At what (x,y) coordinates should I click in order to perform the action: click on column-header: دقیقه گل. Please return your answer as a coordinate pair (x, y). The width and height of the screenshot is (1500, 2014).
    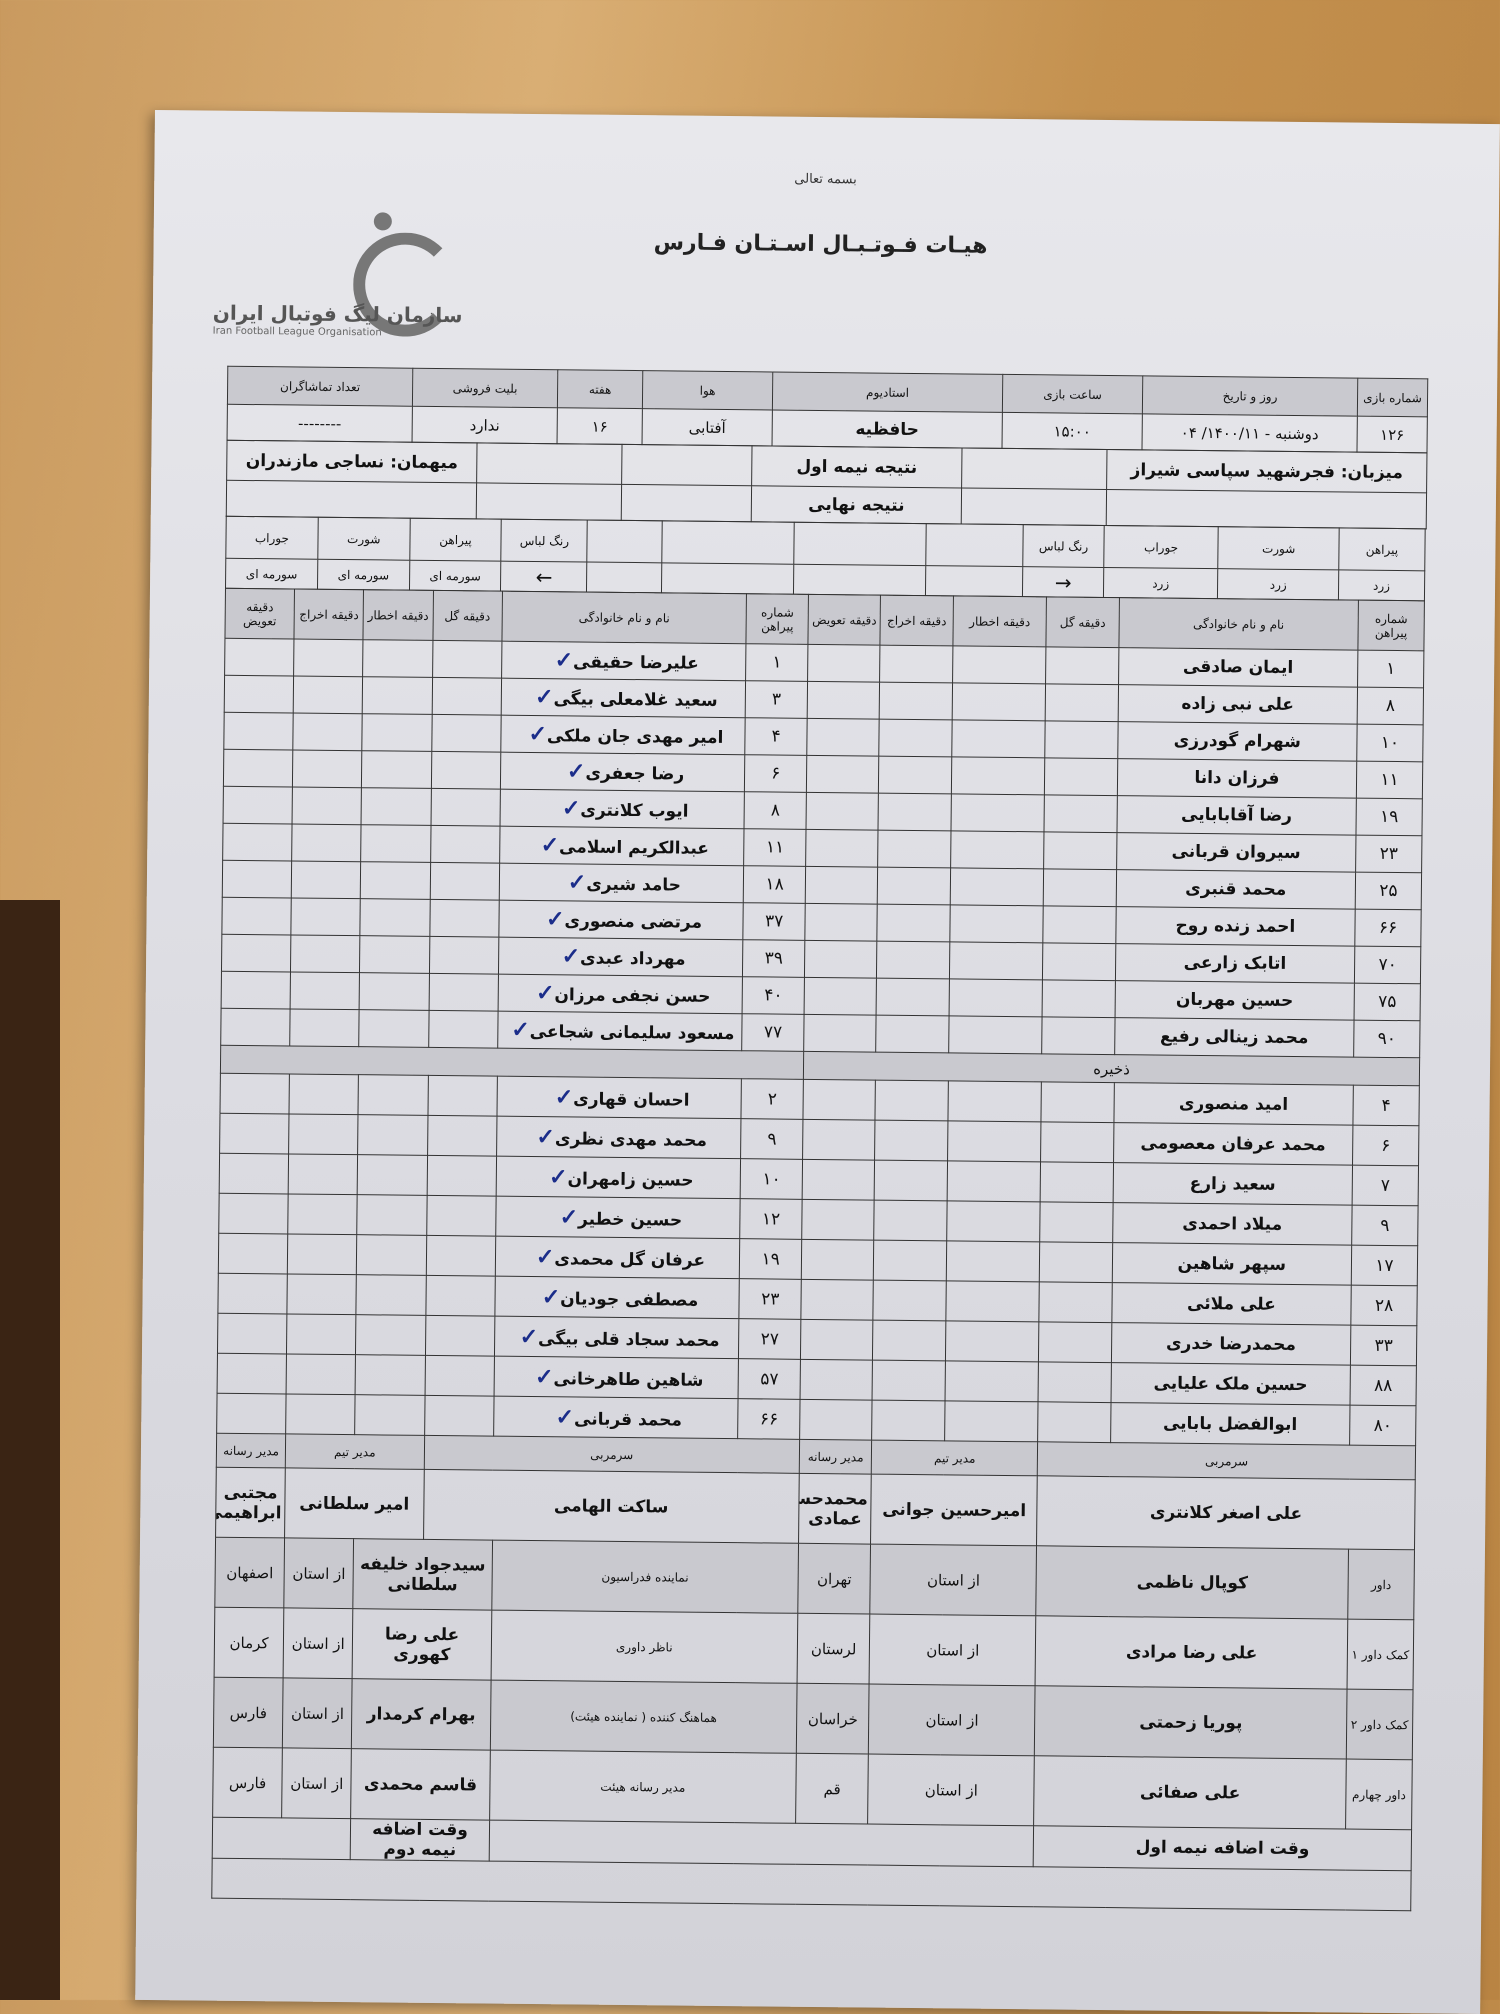
    Looking at the image, I should click on (1083, 622).